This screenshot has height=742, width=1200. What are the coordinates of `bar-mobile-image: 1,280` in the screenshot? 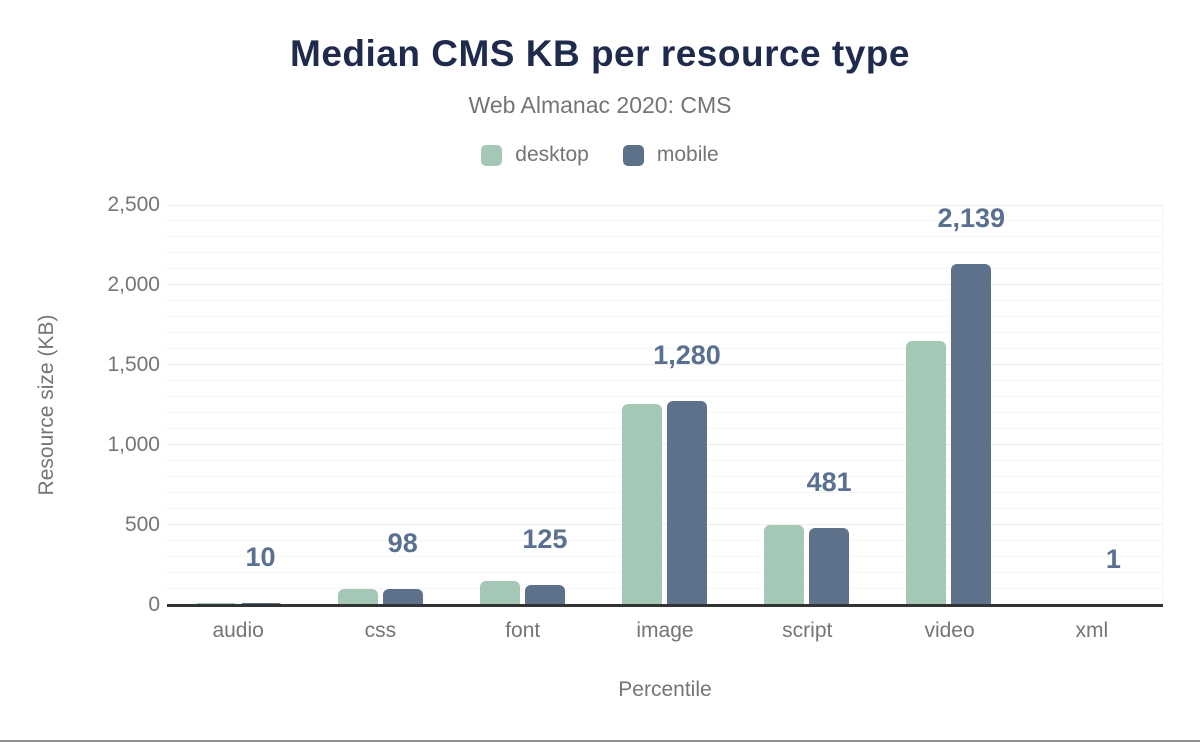 It's located at (687, 473).